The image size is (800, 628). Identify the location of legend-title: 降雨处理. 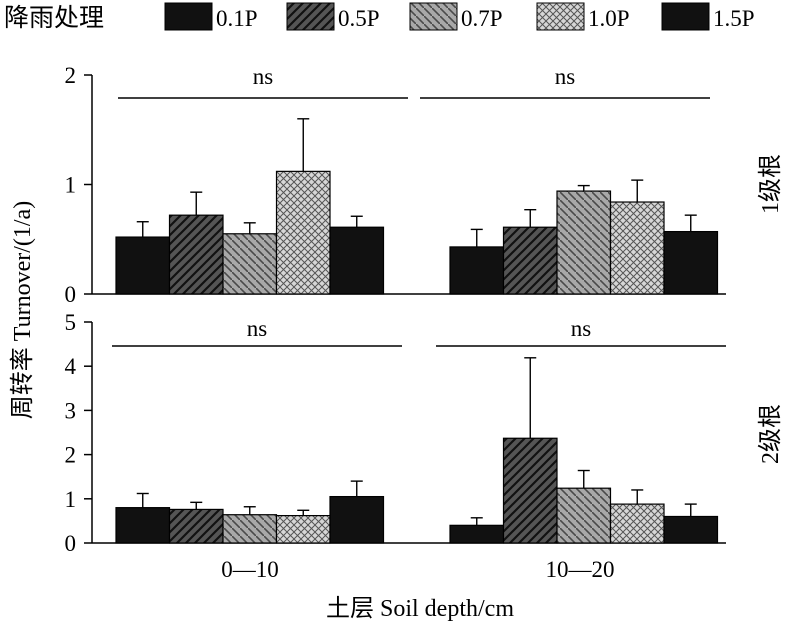
(54, 18).